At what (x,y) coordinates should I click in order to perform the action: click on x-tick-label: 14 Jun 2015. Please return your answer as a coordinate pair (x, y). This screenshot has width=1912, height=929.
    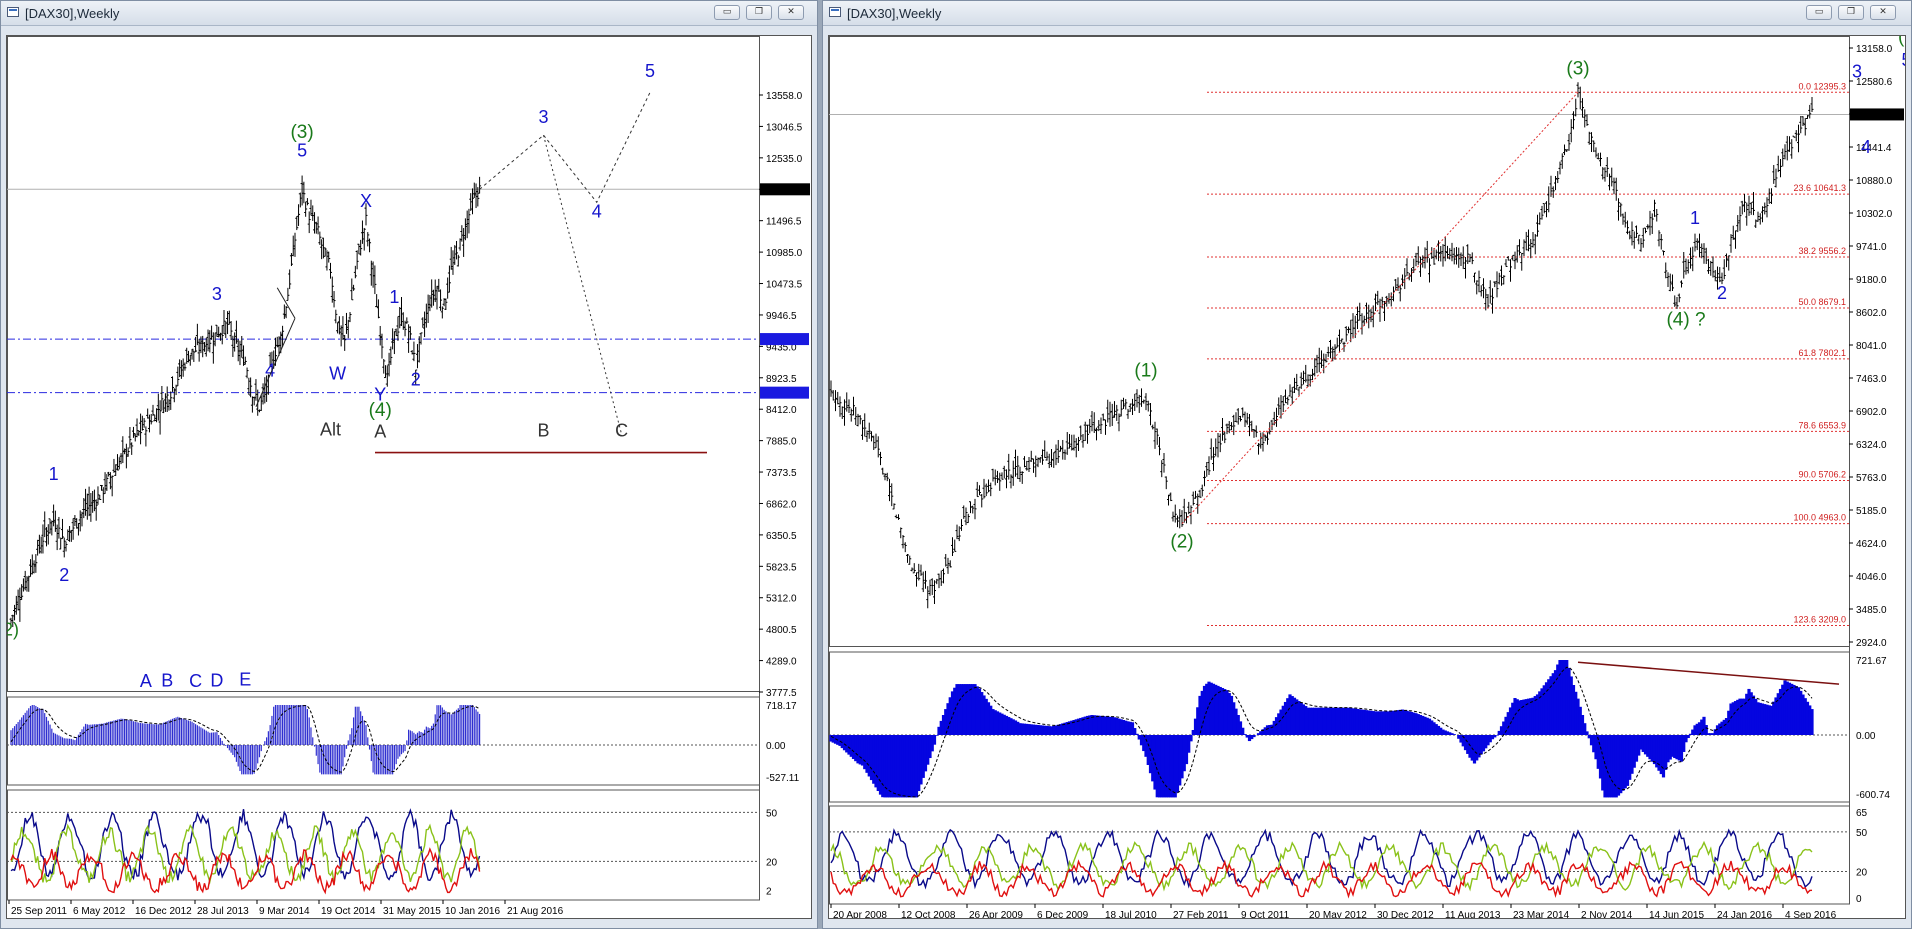
    Looking at the image, I should click on (1676, 914).